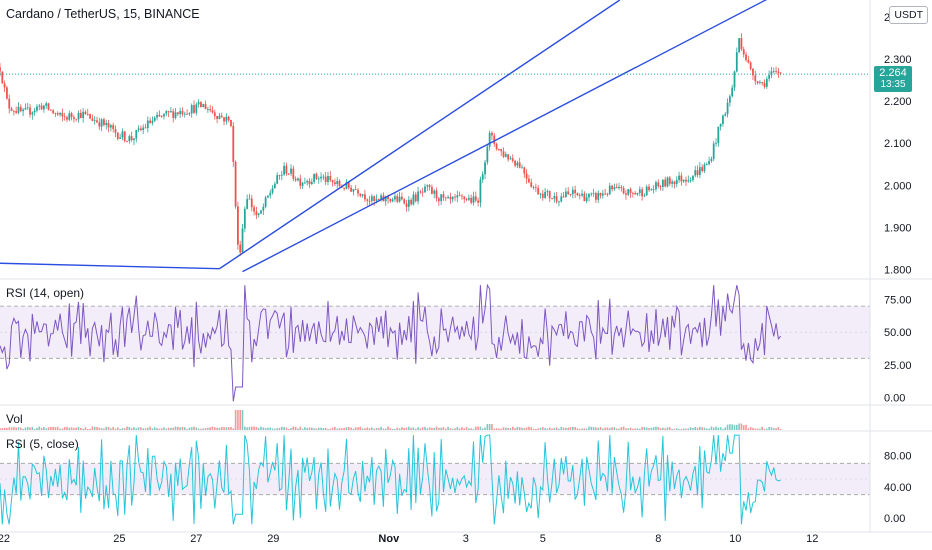  I want to click on volume-pane, so click(391, 420).